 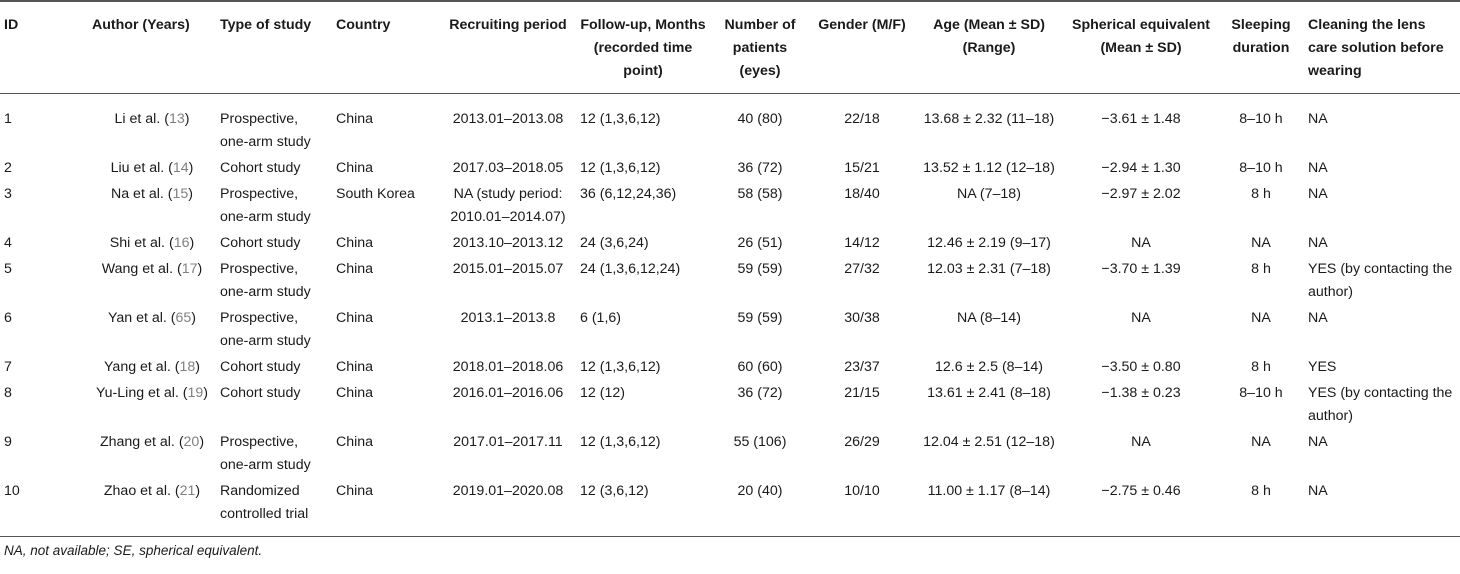 What do you see at coordinates (152, 508) in the screenshot?
I see `cell-author: Zhao et al. (21)` at bounding box center [152, 508].